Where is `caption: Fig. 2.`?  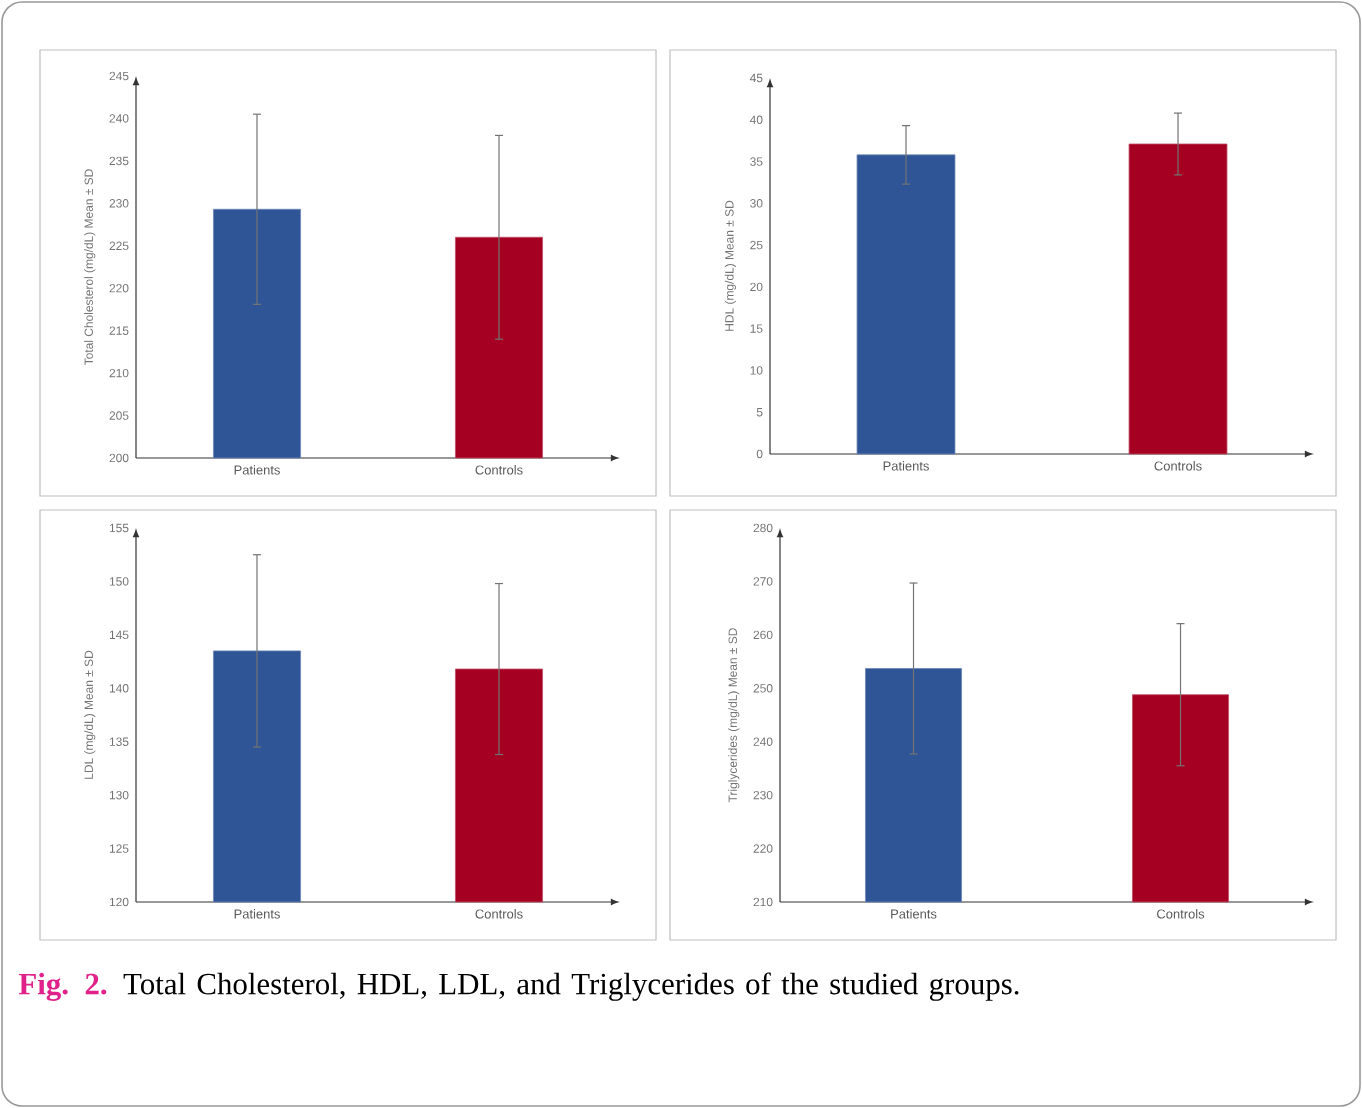
caption: Fig. 2. is located at coordinates (62, 986).